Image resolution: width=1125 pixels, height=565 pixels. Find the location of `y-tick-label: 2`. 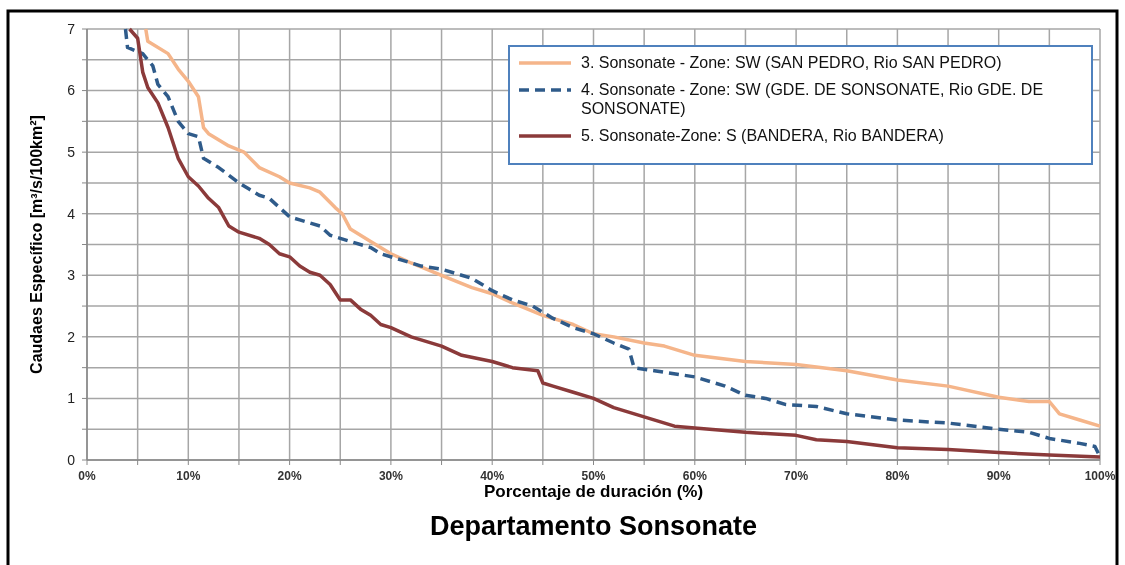

y-tick-label: 2 is located at coordinates (71, 336).